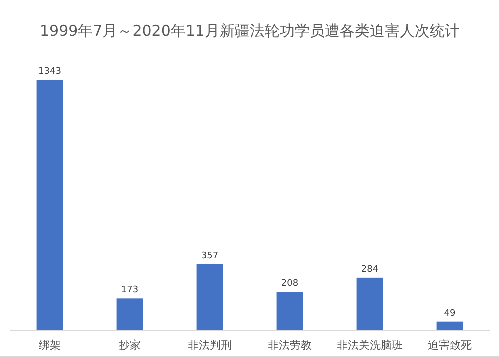  What do you see at coordinates (370, 269) in the screenshot?
I see `data-label: 284` at bounding box center [370, 269].